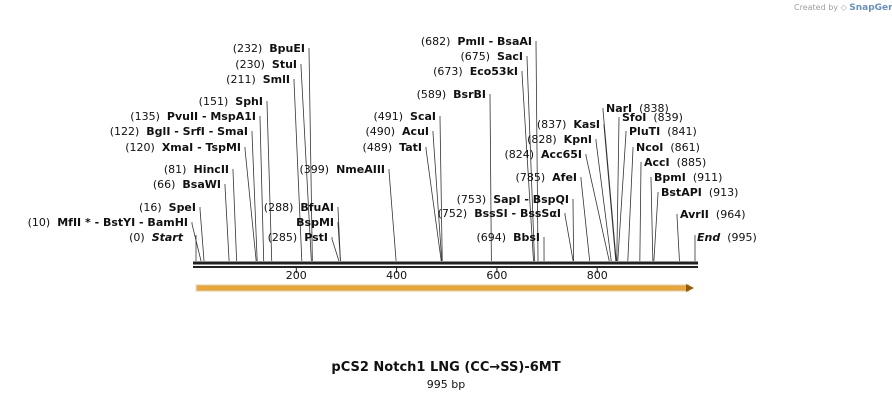 Image resolution: width=892 pixels, height=400 pixels. What do you see at coordinates (619, 108) in the screenshot?
I see `enzyme-name: NarI` at bounding box center [619, 108].